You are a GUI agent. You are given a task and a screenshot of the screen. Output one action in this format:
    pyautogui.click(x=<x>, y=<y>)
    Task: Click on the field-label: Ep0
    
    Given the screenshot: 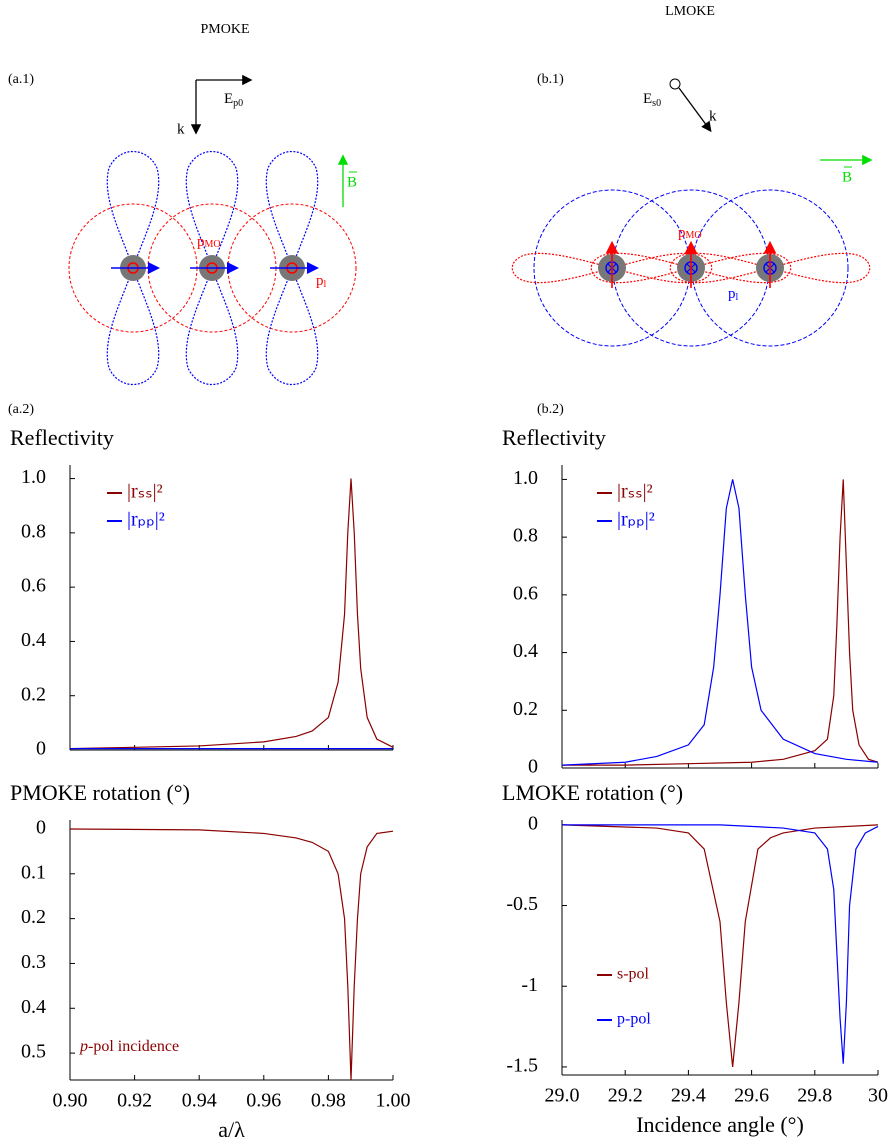 What is the action you would take?
    pyautogui.click(x=233, y=100)
    